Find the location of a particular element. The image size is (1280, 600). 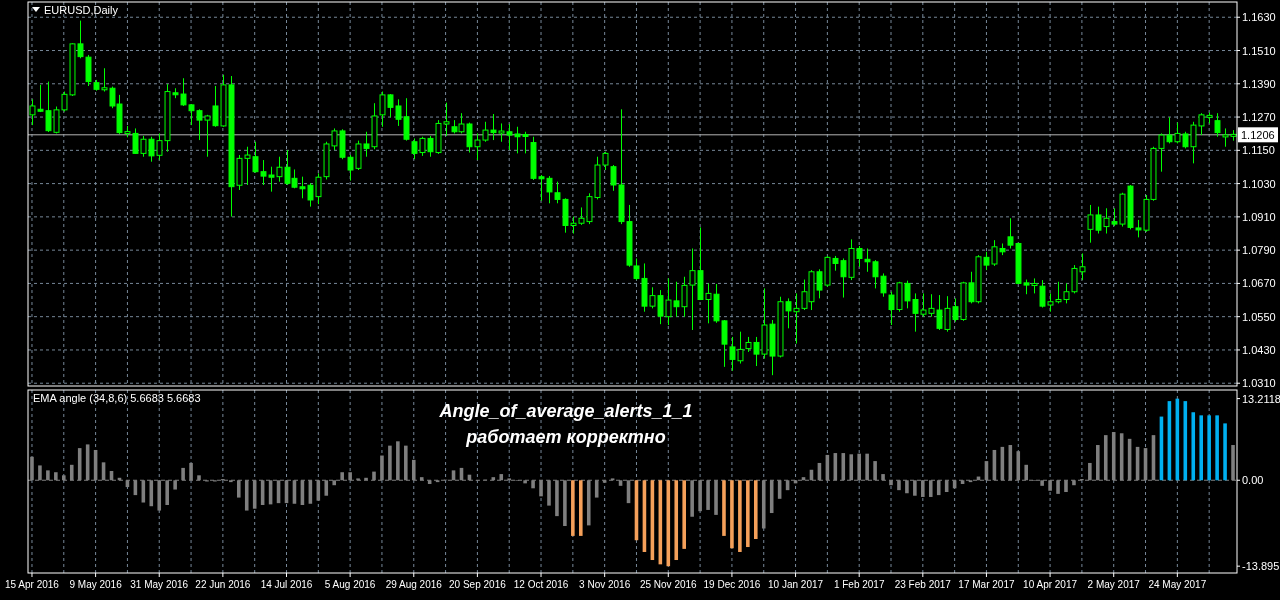

x-tick-label: 1 Feb 2017 is located at coordinates (859, 584).